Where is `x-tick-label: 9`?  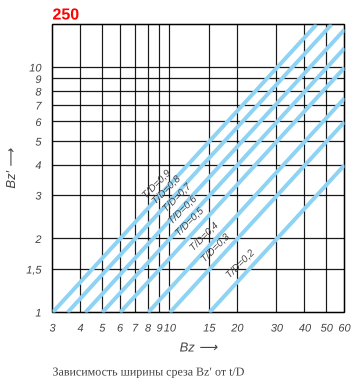
x-tick-label: 9 is located at coordinates (159, 328).